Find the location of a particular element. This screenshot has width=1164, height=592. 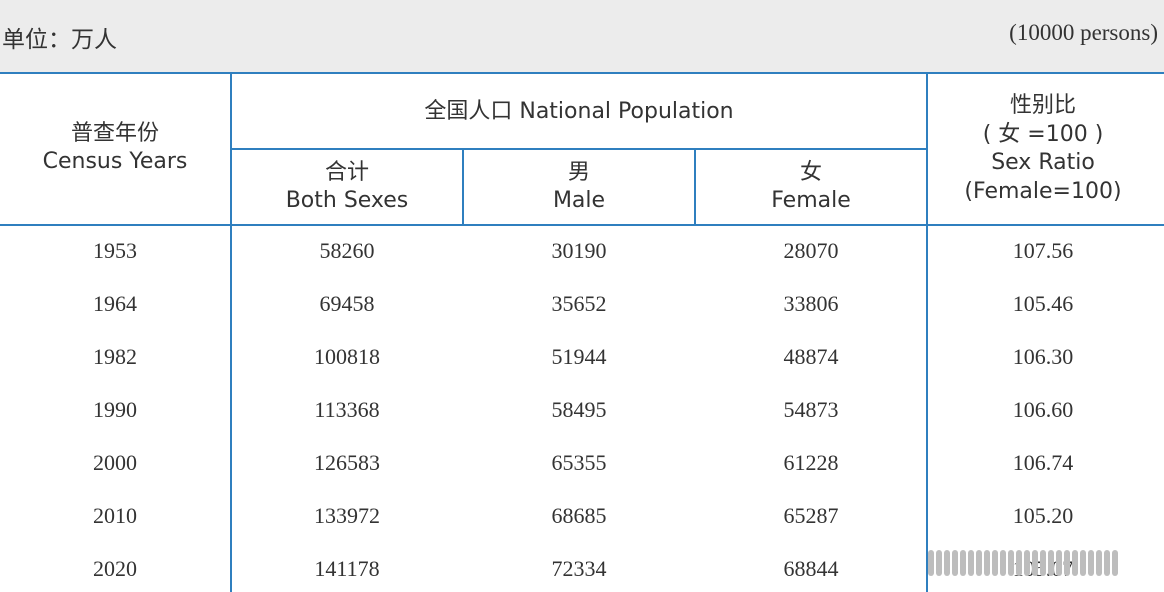

cell-female: 61228 is located at coordinates (811, 463).